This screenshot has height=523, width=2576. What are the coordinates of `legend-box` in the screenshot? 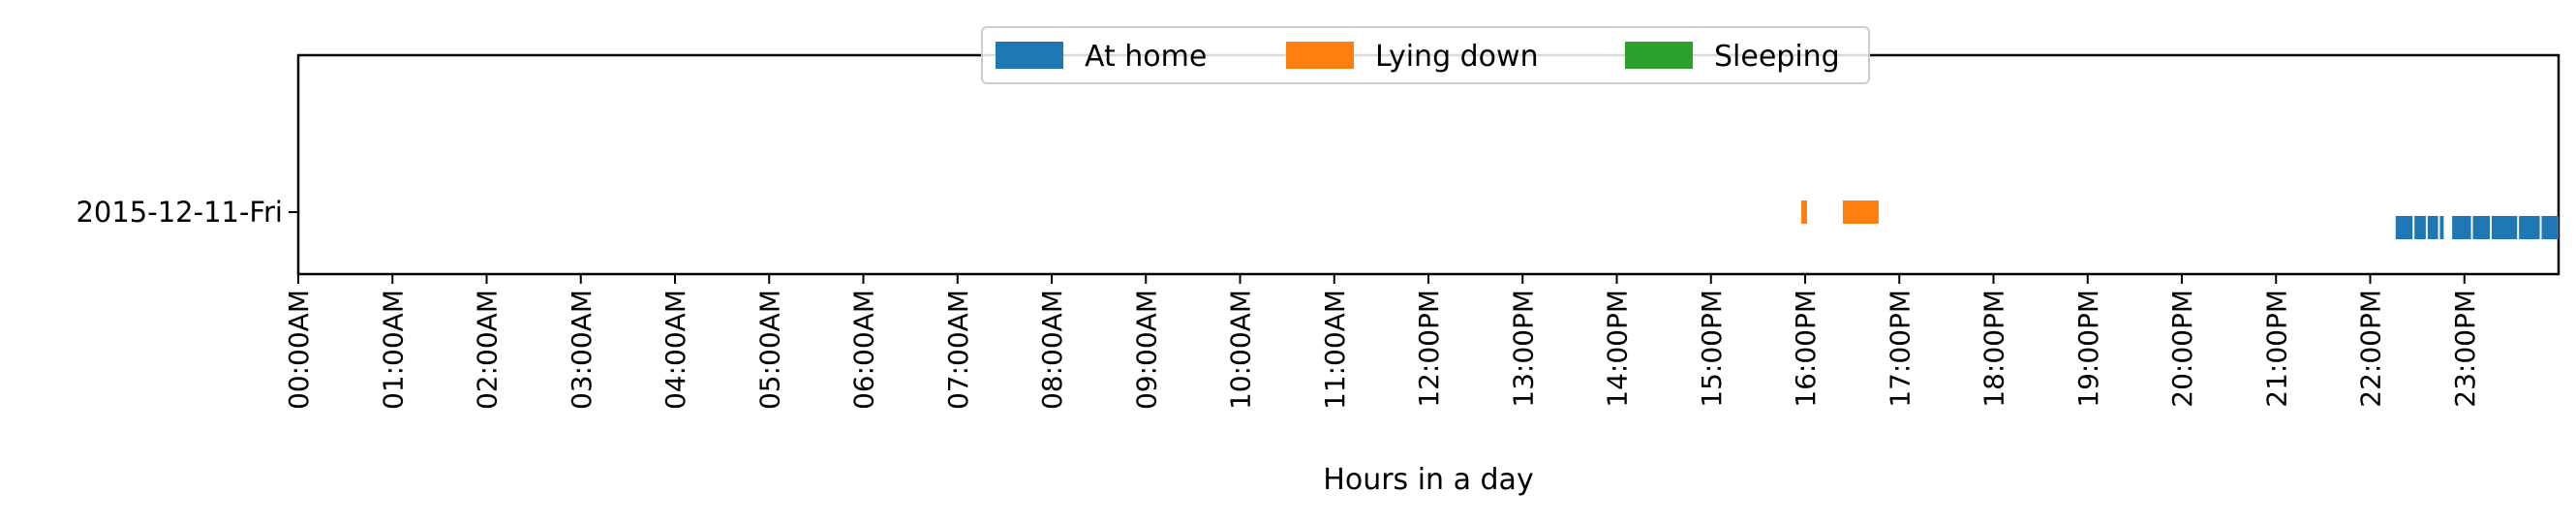 It's located at (1425, 55).